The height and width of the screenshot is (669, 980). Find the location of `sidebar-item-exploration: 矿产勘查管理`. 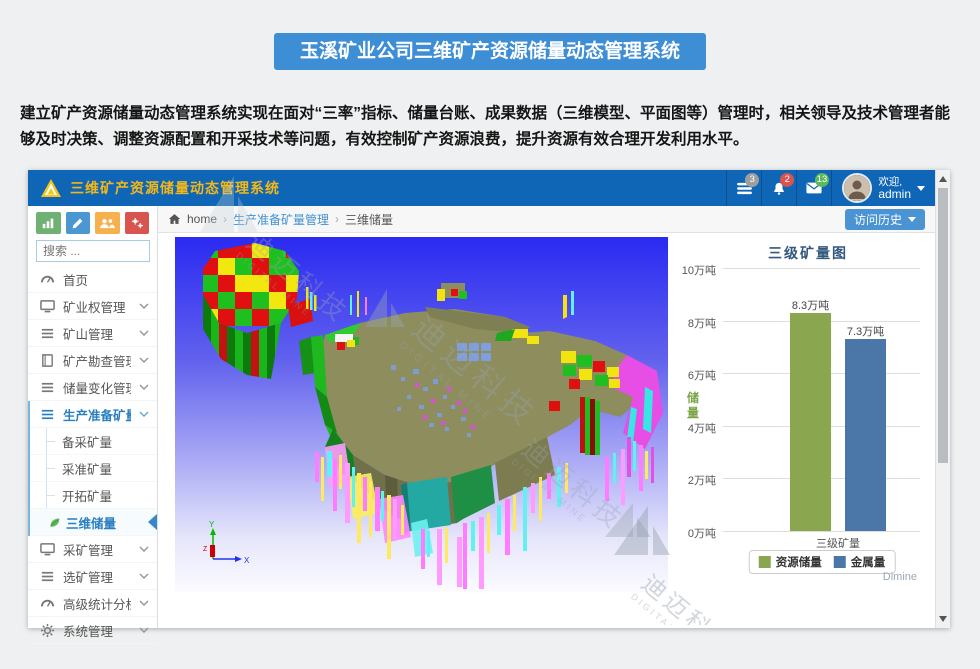

sidebar-item-exploration: 矿产勘查管理 is located at coordinates (92, 360).